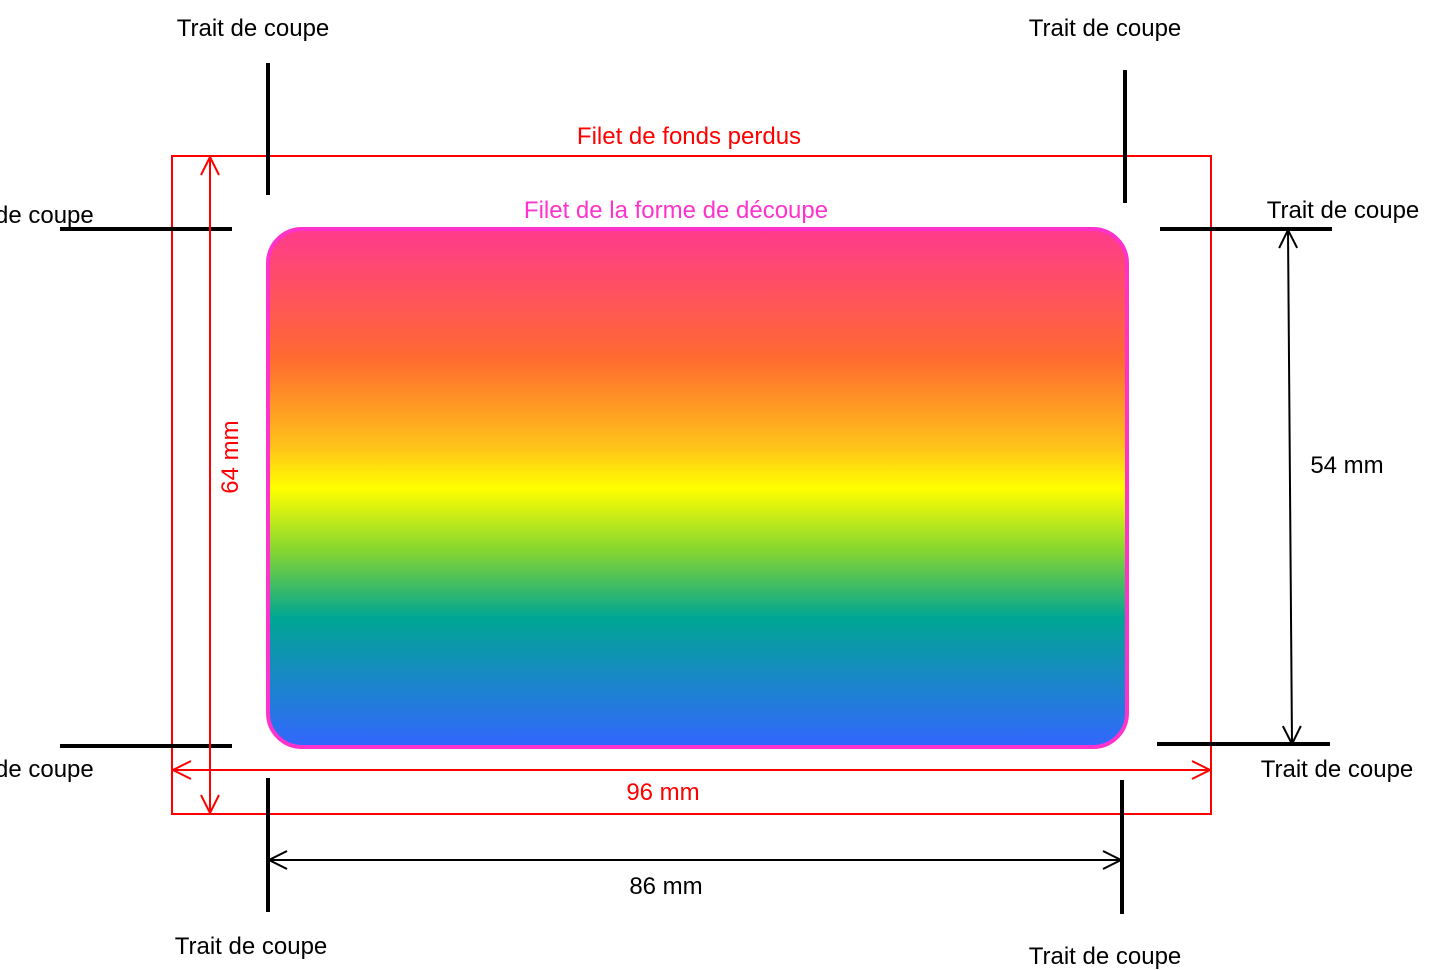 The width and height of the screenshot is (1433, 970). Describe the element at coordinates (1343, 210) in the screenshot. I see `crop-mark-label-right-top: Trait de coupe` at that location.